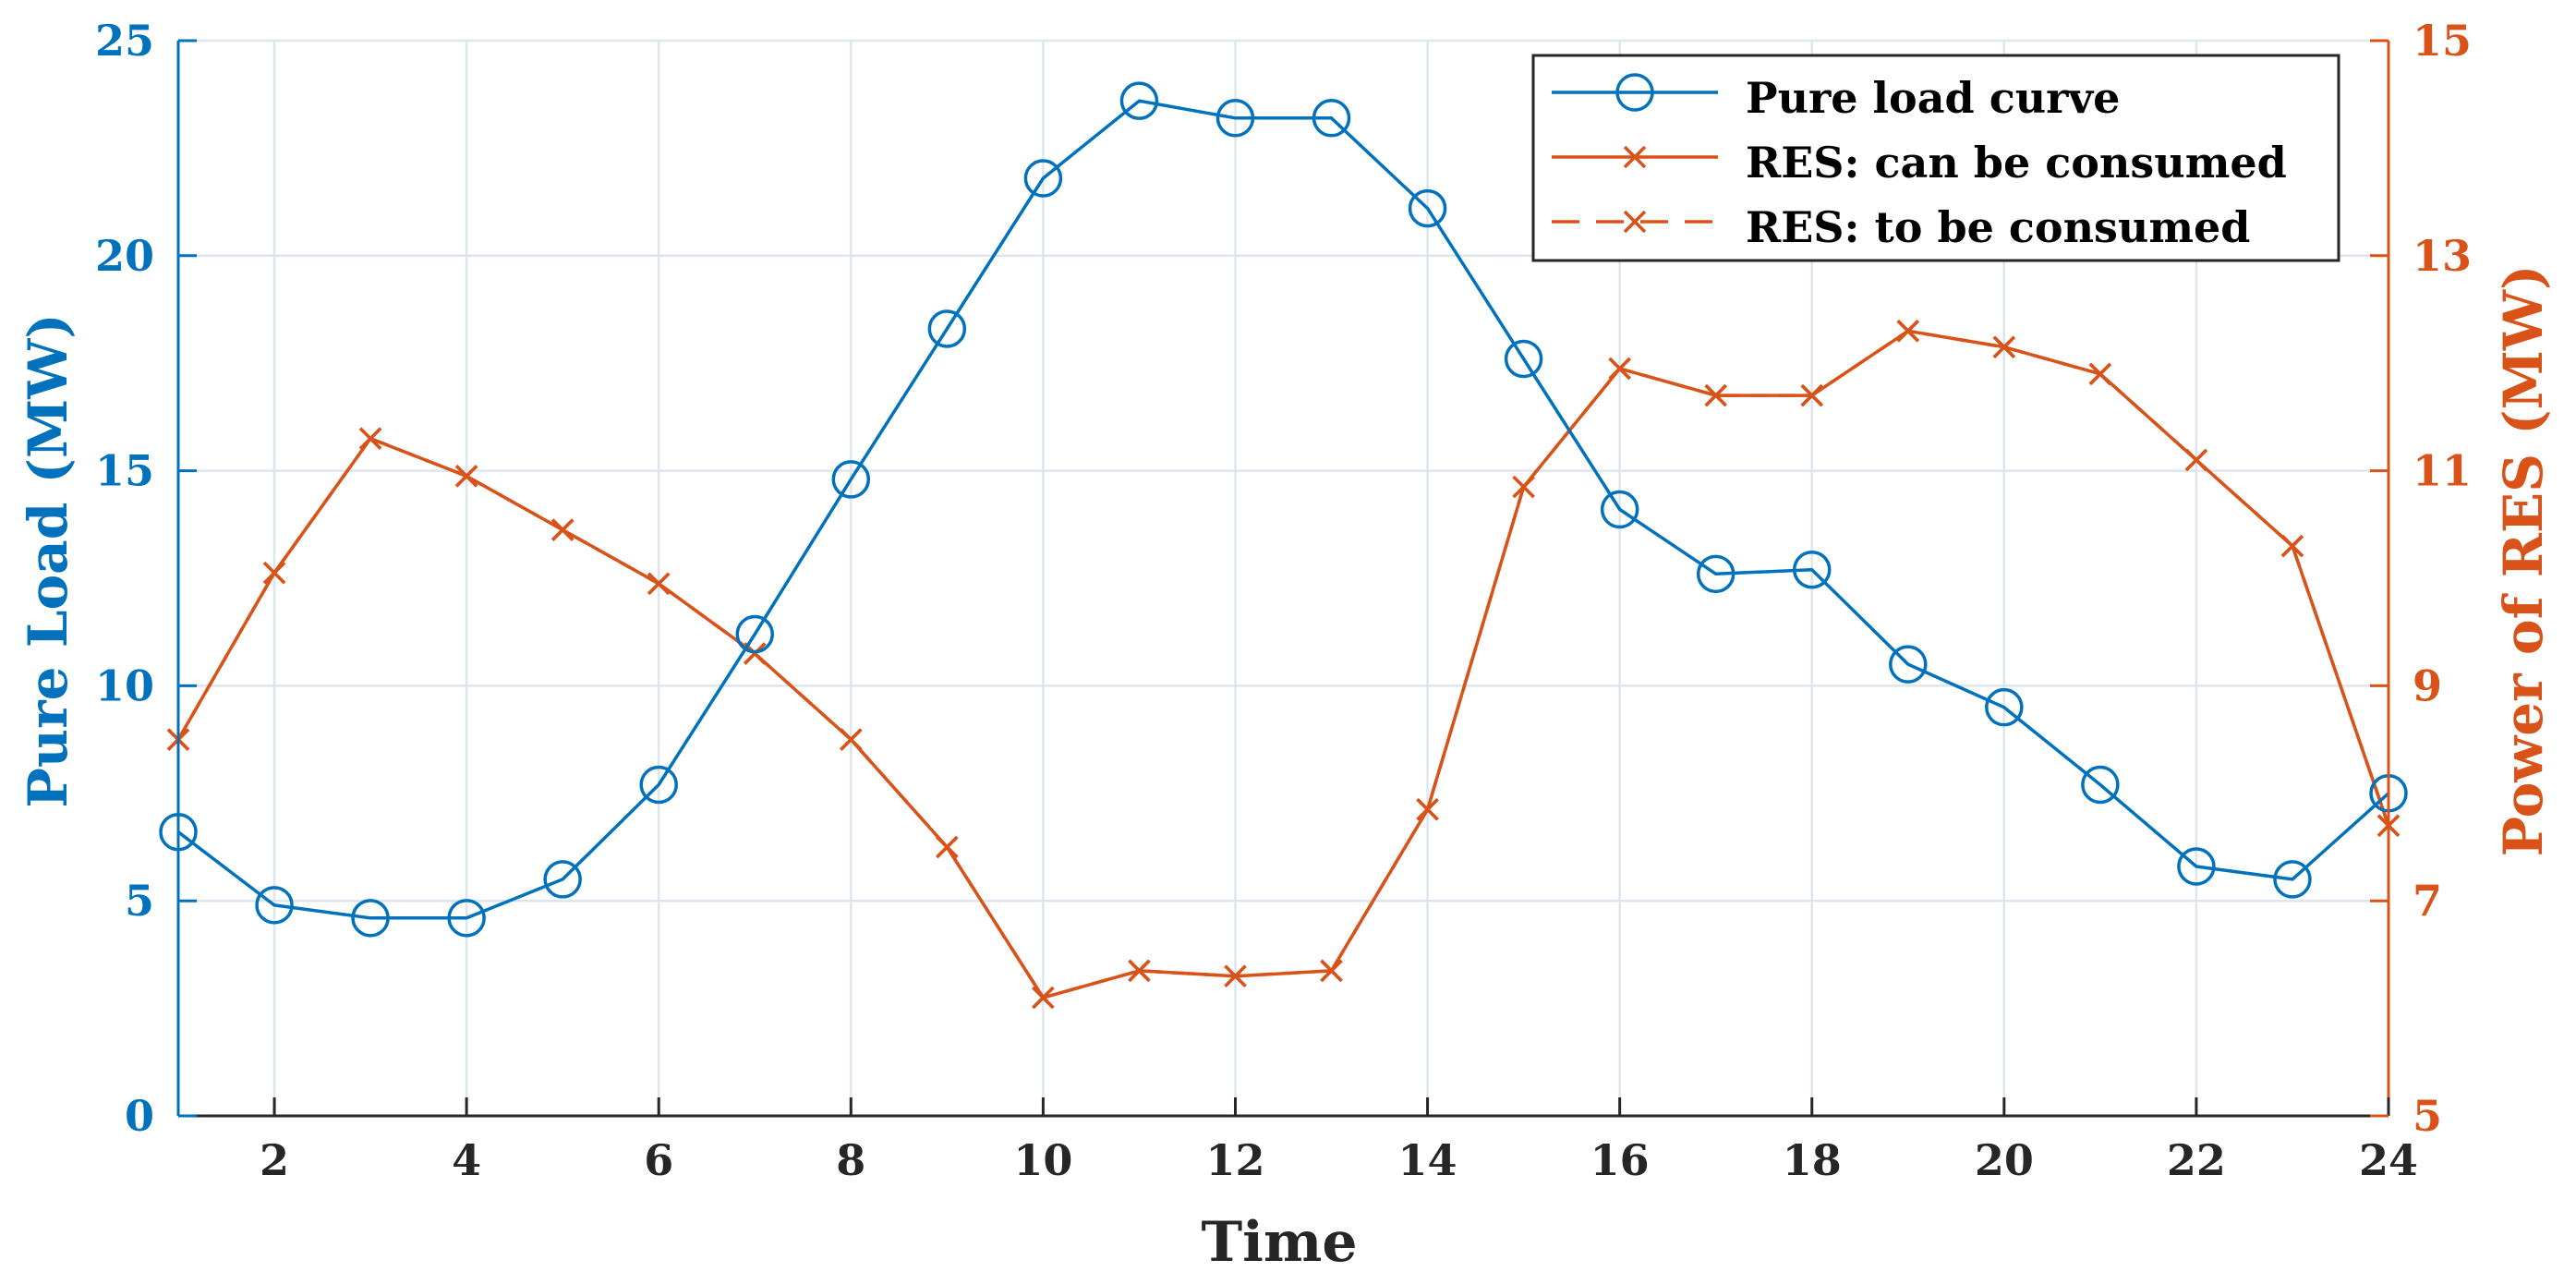 The width and height of the screenshot is (2576, 1284). Describe the element at coordinates (124, 41) in the screenshot. I see `y-tick-label-left: 25` at that location.